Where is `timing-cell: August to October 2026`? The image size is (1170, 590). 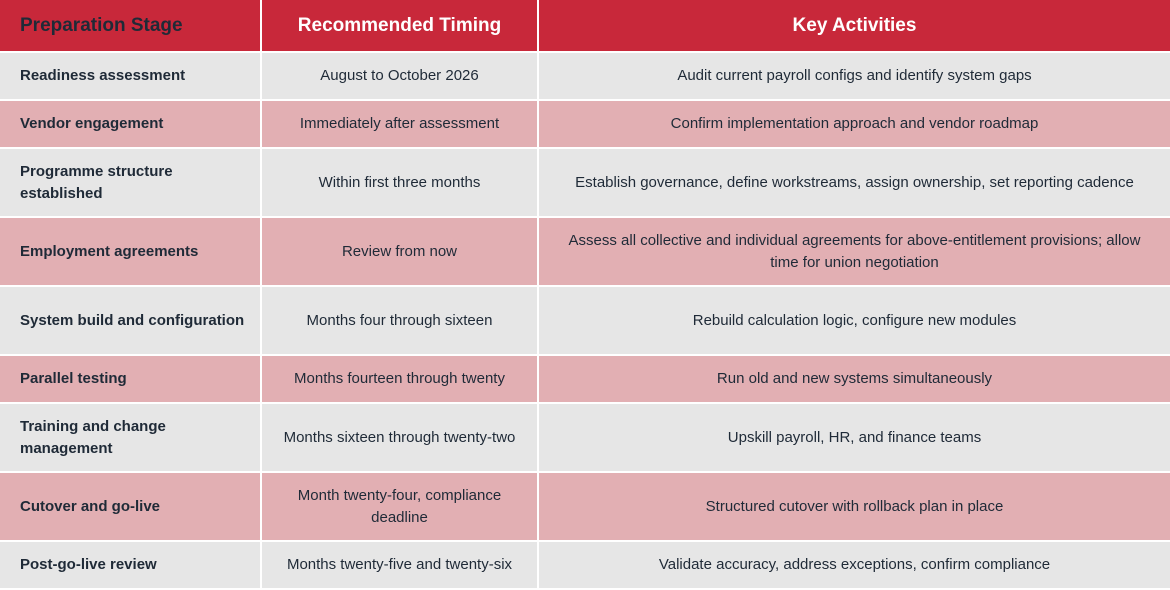
timing-cell: August to October 2026 is located at coordinates (400, 77).